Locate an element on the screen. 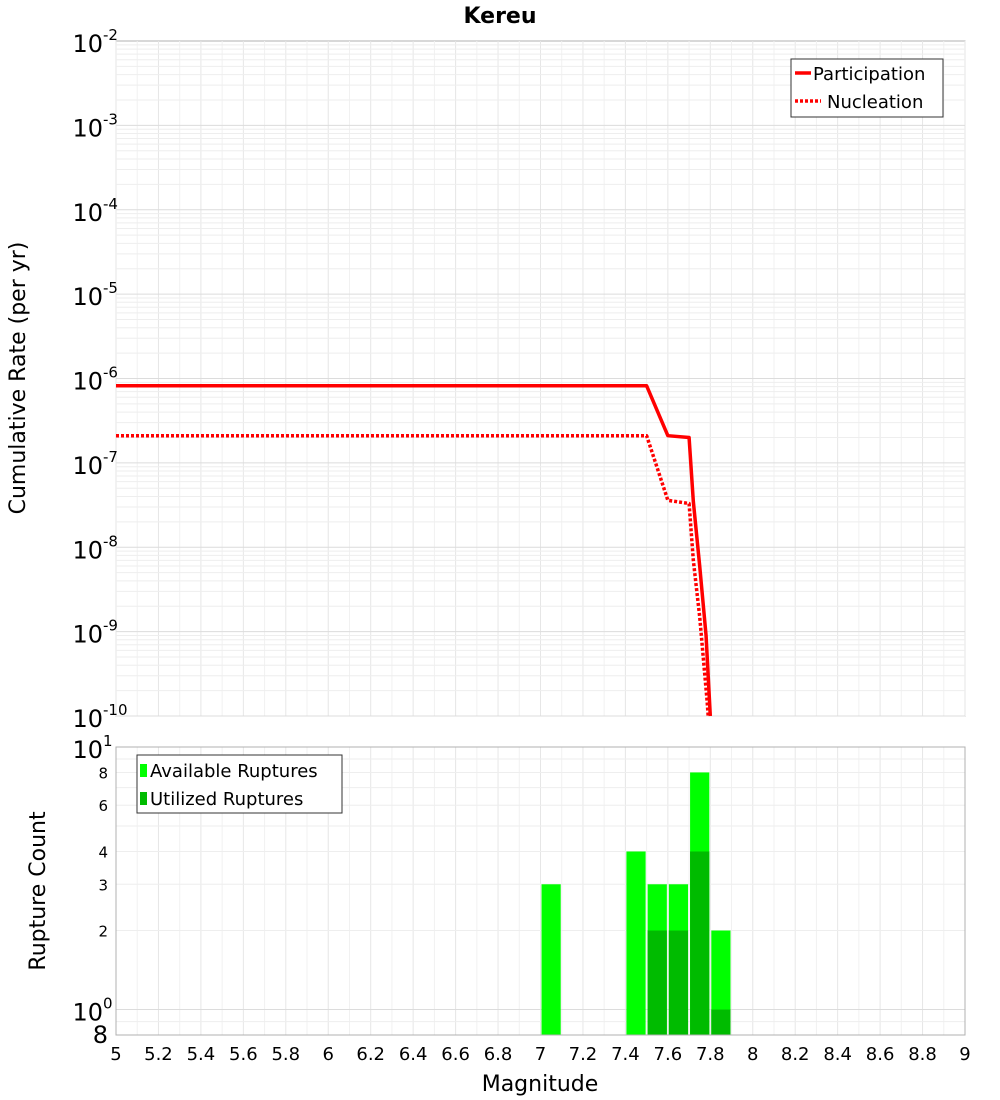 The image size is (1000, 1100). x-tick-label: 8 is located at coordinates (752, 1054).